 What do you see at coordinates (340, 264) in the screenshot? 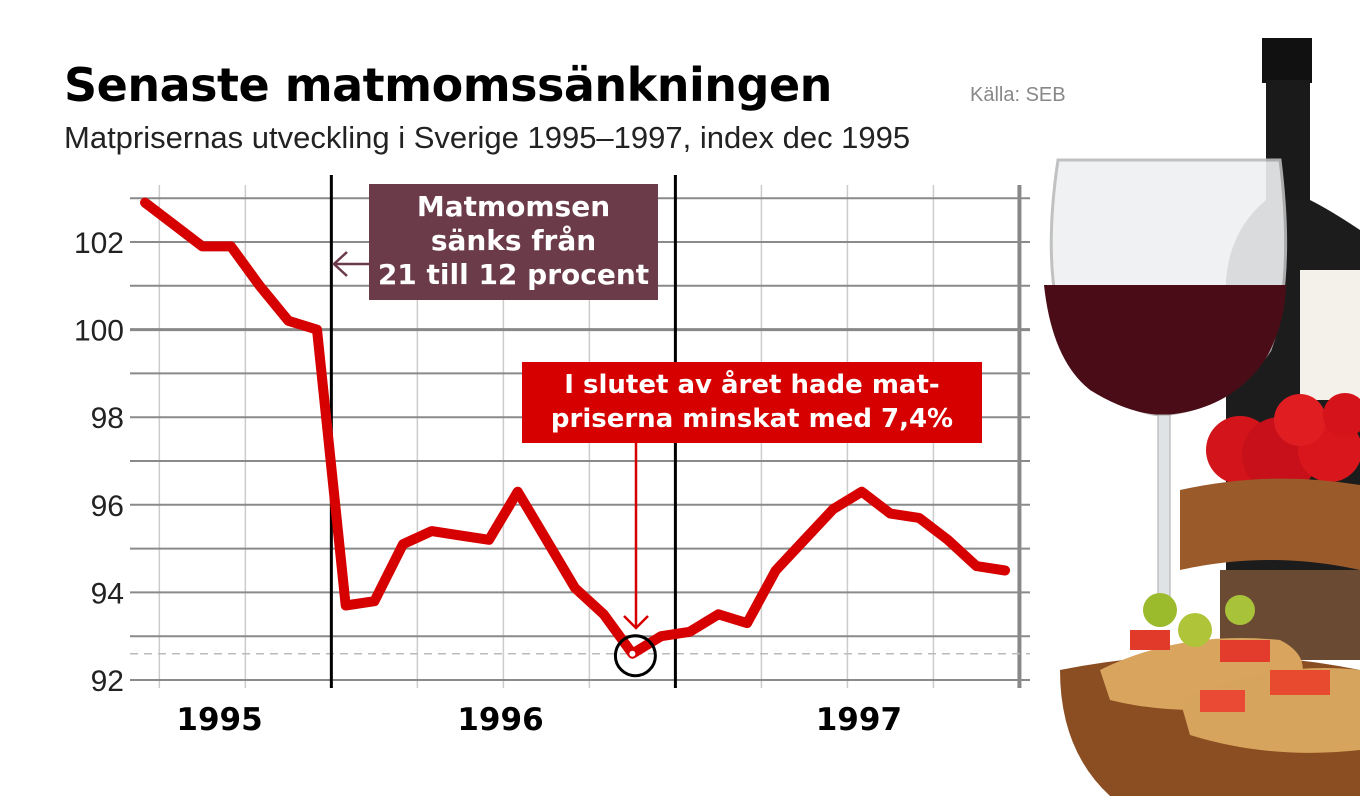
I see `vat-cut-arrowhead` at bounding box center [340, 264].